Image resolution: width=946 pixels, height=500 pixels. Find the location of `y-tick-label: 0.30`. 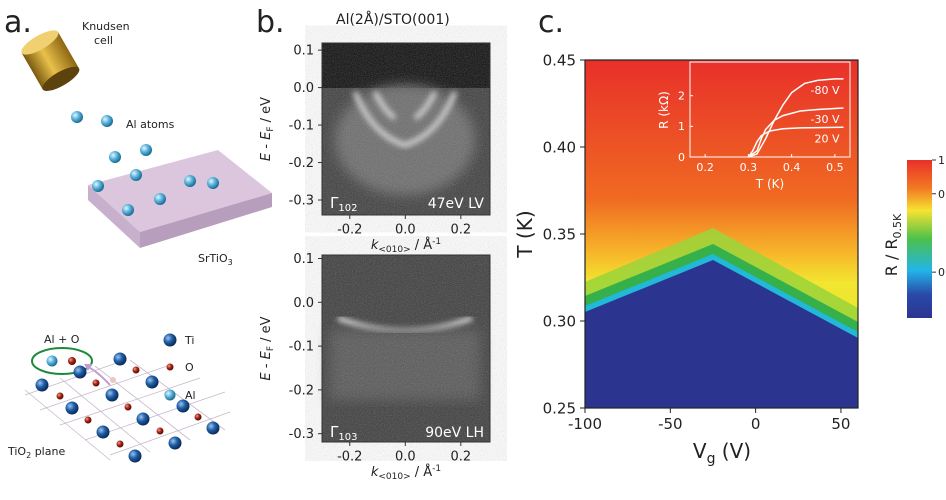

y-tick-label: 0.30 is located at coordinates (559, 321).